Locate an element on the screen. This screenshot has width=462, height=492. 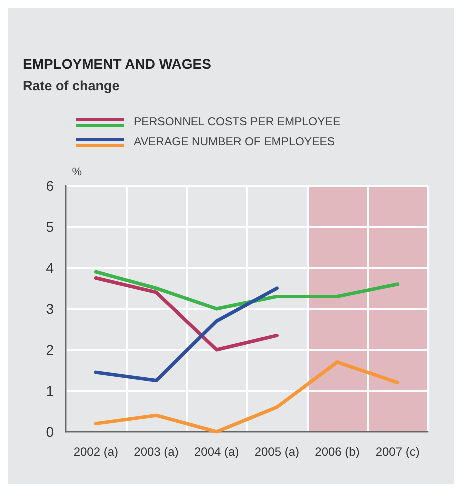
chart-title: EMPLOYMENT AND WAGES is located at coordinates (117, 64).